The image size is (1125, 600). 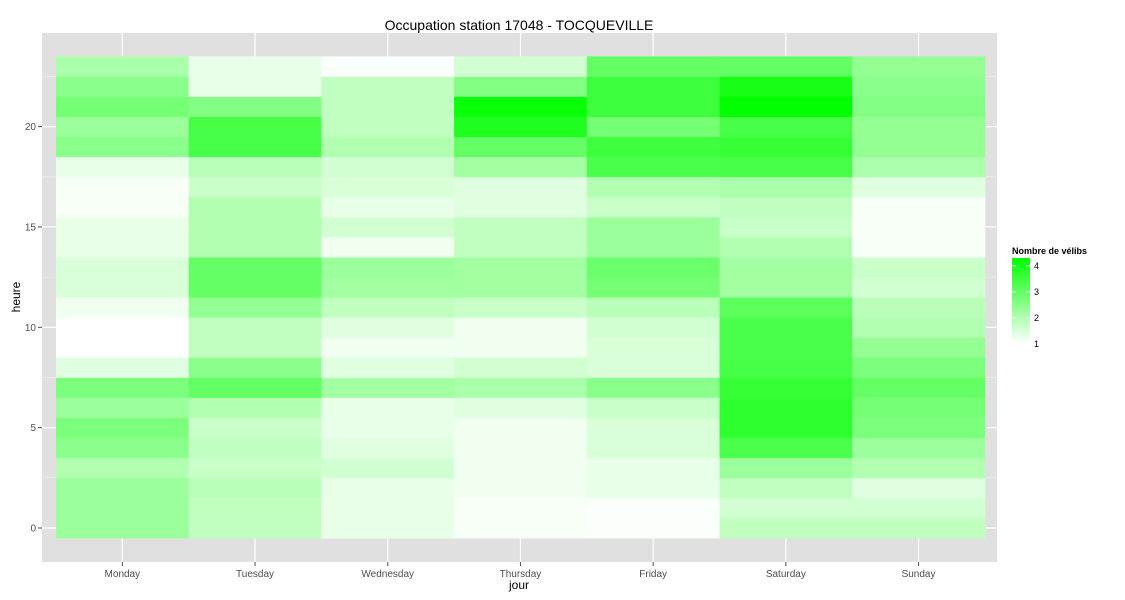 What do you see at coordinates (31, 127) in the screenshot?
I see `y-tick-label: 20` at bounding box center [31, 127].